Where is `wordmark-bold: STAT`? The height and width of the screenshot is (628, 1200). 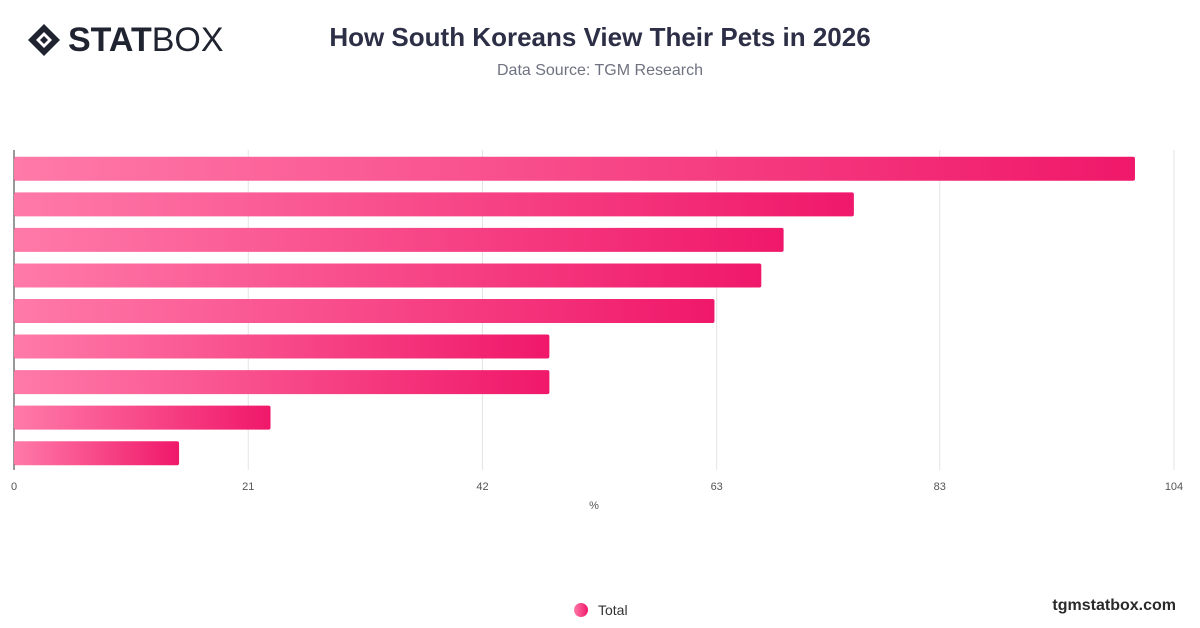
wordmark-bold: STAT is located at coordinates (110, 40).